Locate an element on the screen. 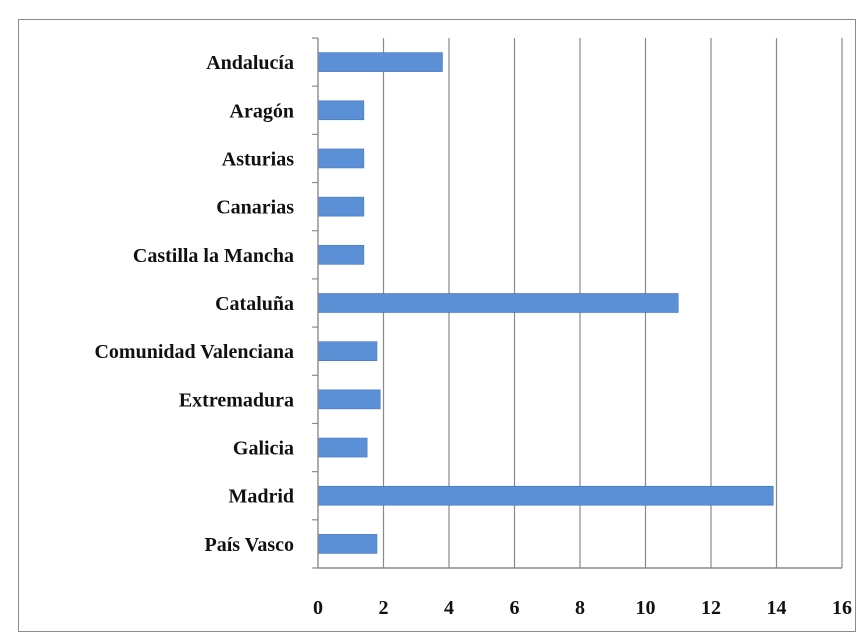  x-tick-label: 10 is located at coordinates (646, 608).